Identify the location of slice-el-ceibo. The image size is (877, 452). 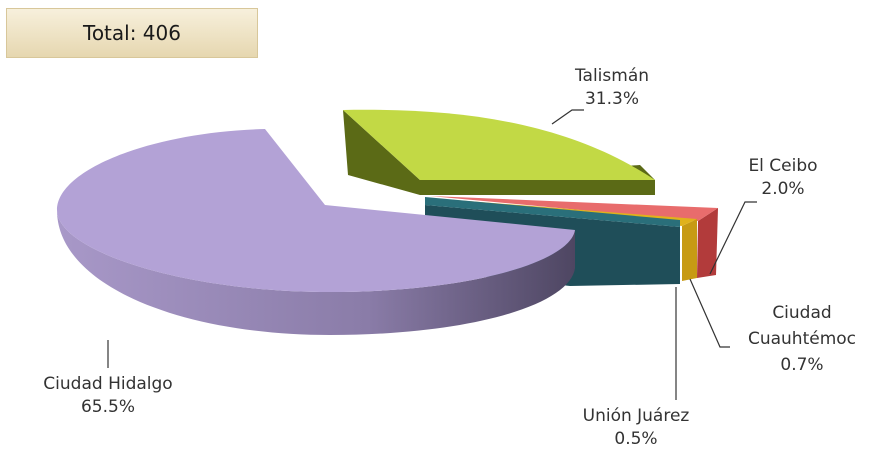
(574, 237).